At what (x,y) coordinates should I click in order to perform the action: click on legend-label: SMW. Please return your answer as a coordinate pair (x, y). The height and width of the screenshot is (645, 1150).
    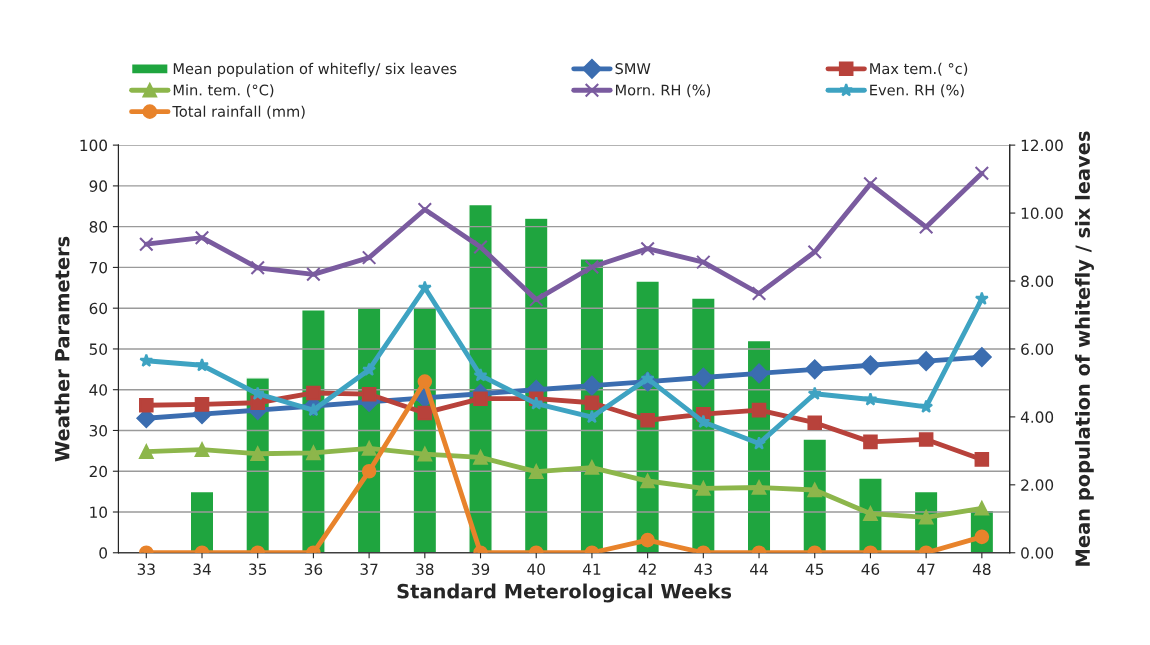
    Looking at the image, I should click on (633, 69).